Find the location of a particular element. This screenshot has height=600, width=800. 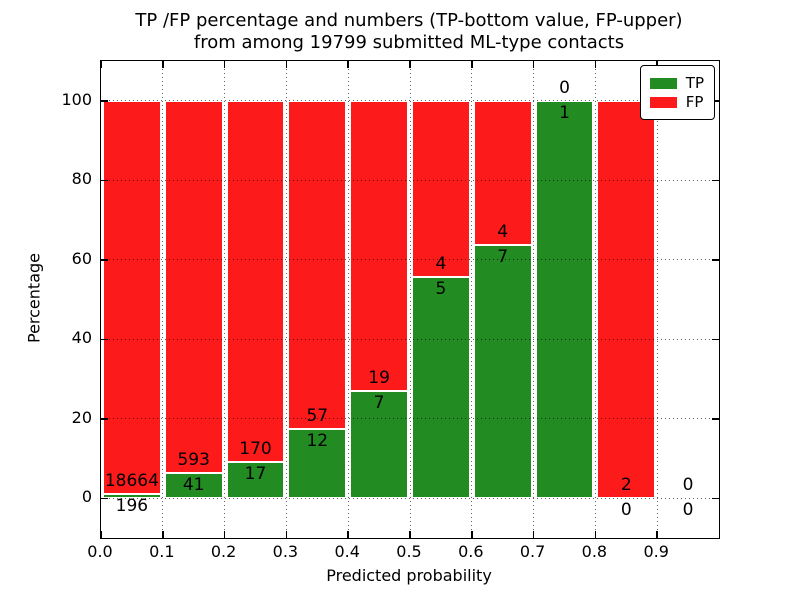

x-tick-label-0.7: 0.7 is located at coordinates (532, 551).